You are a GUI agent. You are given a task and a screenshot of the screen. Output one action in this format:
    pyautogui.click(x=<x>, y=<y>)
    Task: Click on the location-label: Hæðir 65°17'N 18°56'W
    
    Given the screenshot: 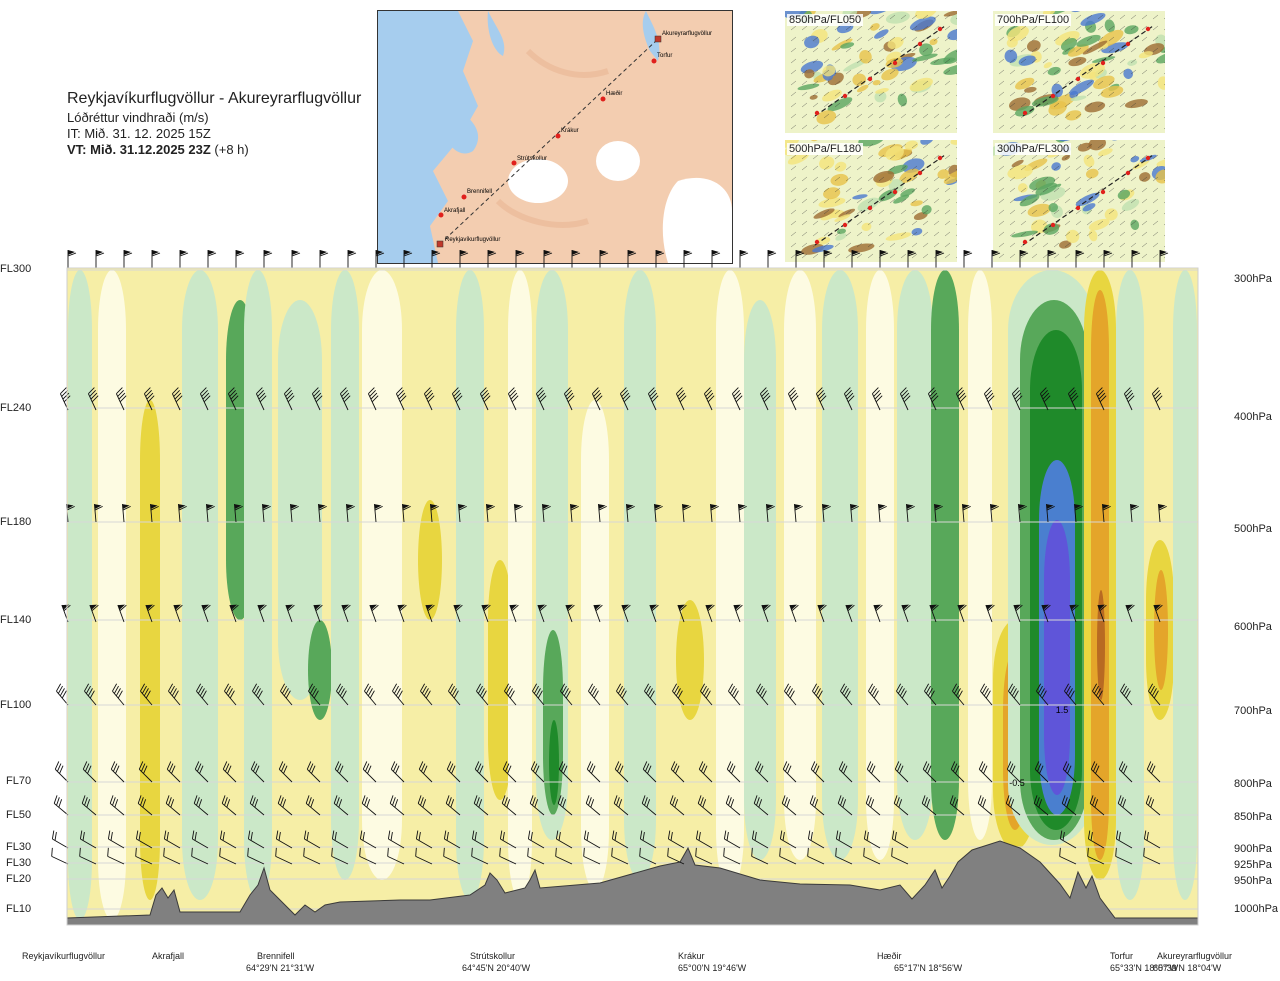 What is the action you would take?
    pyautogui.click(x=920, y=962)
    